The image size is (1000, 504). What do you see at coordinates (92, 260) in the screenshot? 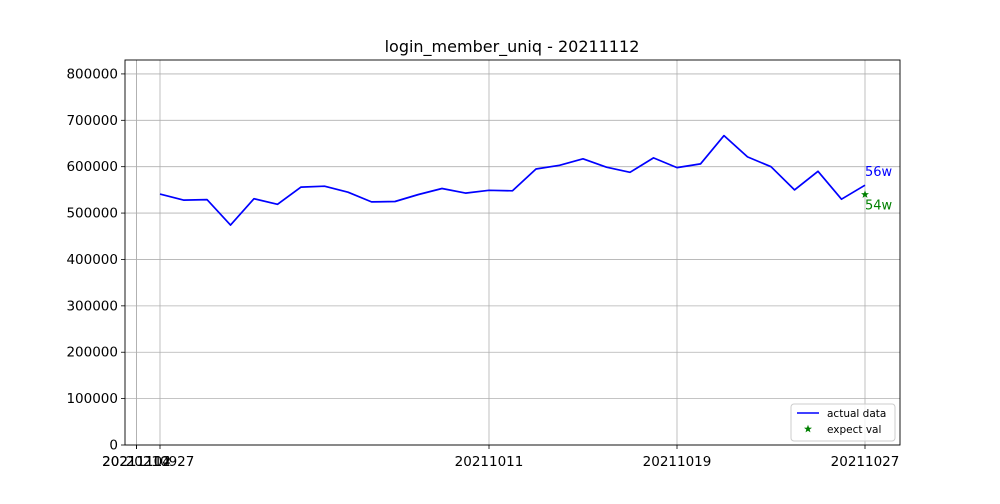
I see `y-tick-label: 400000` at bounding box center [92, 260].